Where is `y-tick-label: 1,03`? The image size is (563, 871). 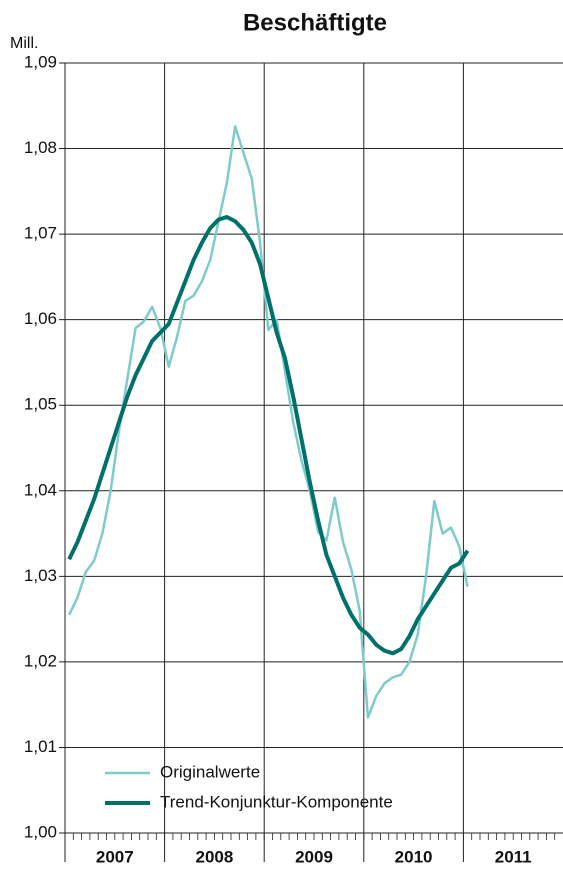
y-tick-label: 1,03 is located at coordinates (40, 575).